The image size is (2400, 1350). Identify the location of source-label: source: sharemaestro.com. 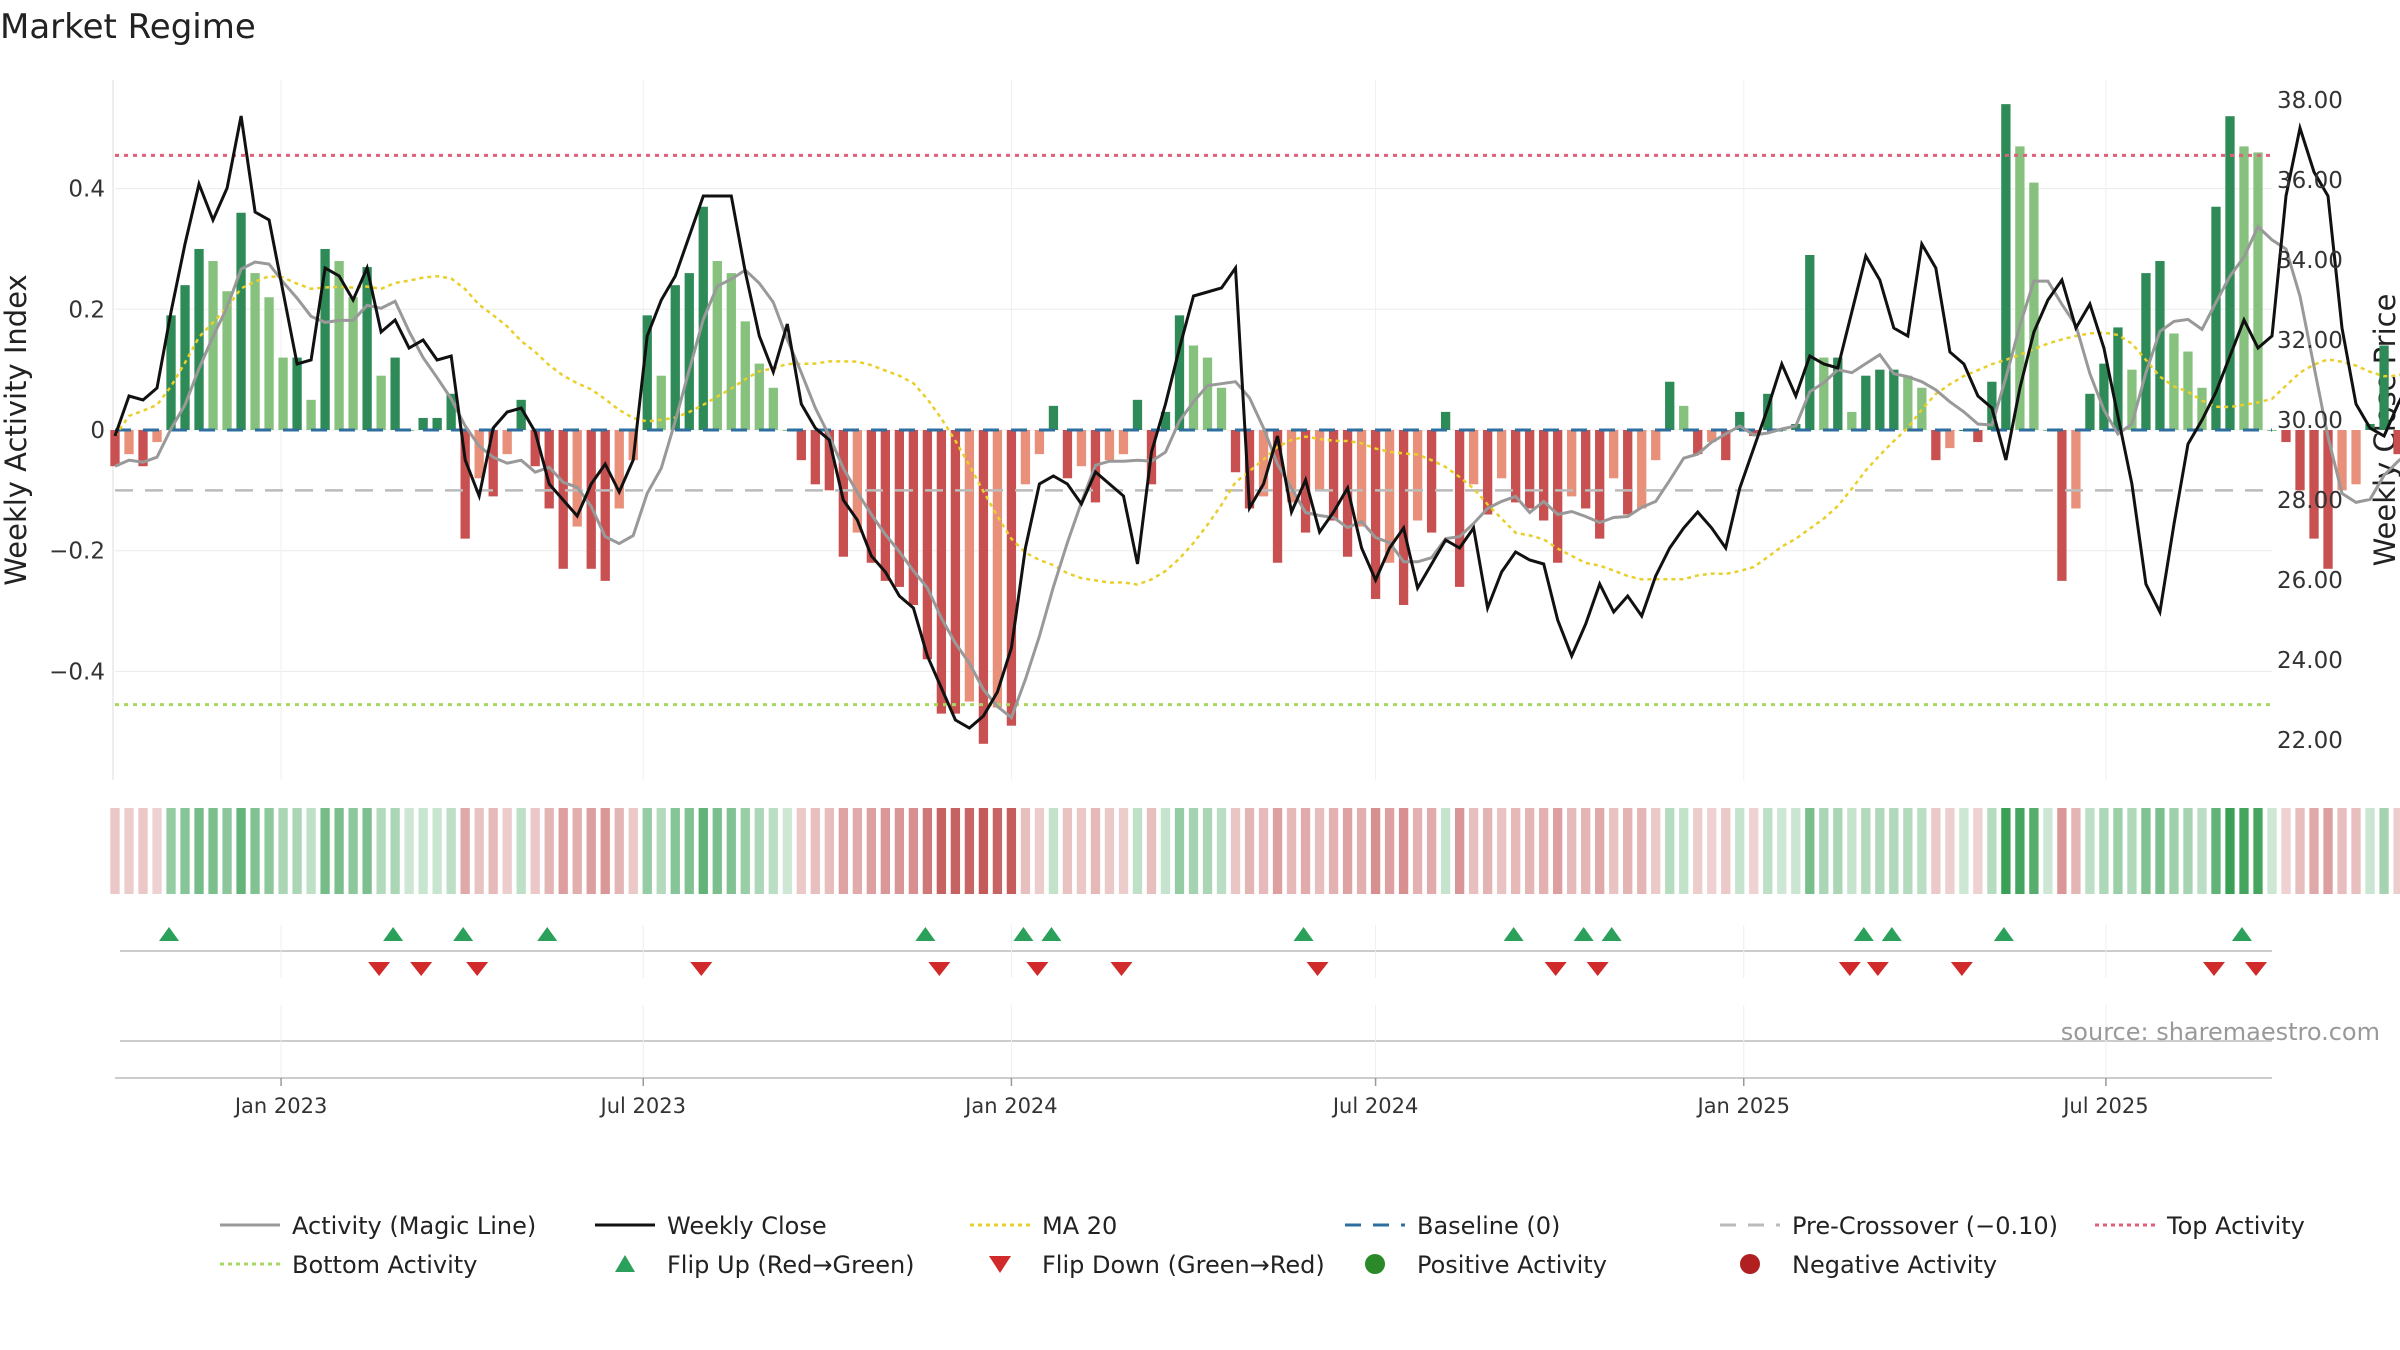
(2220, 1032).